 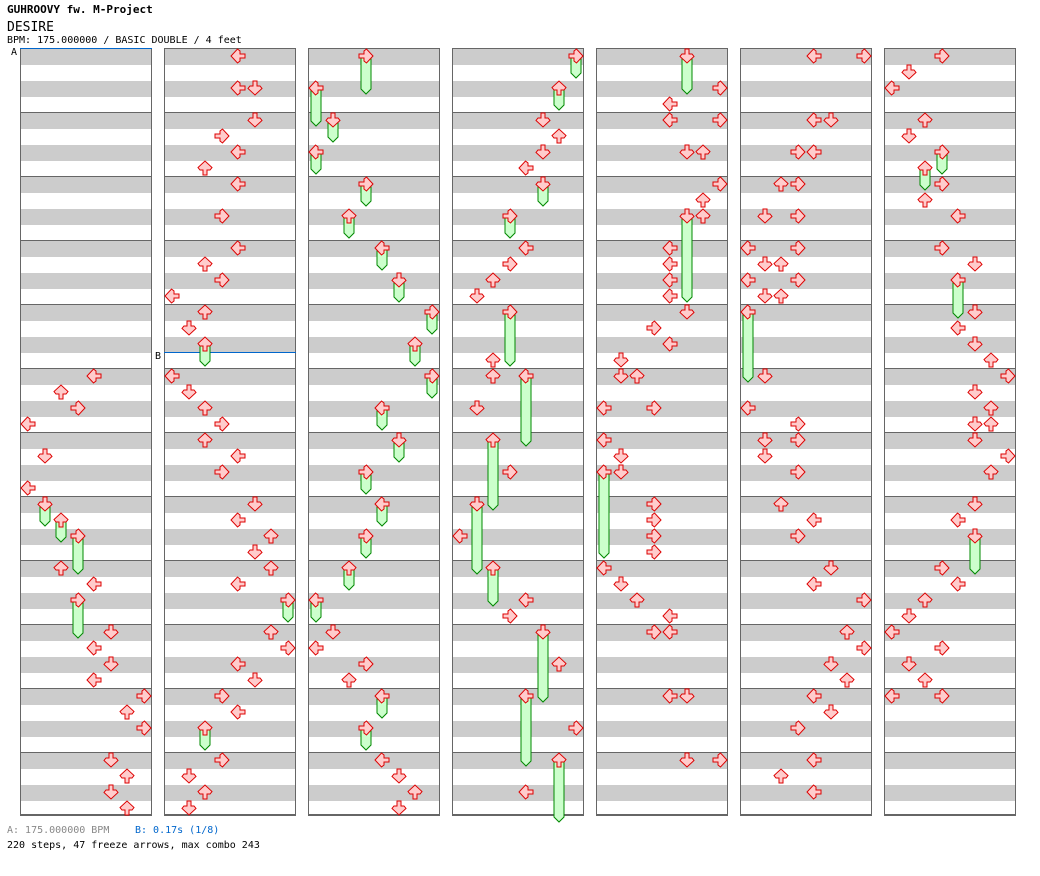 What do you see at coordinates (80, 9) in the screenshot?
I see `artist-name: GUHROOVY fw. M-Project` at bounding box center [80, 9].